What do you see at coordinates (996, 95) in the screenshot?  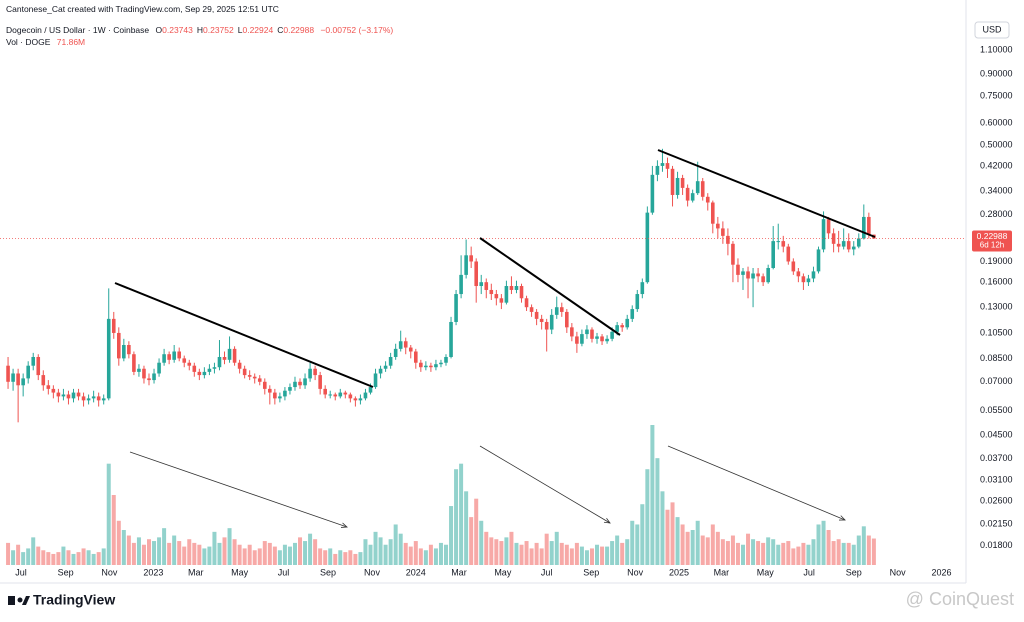 I see `y-tick-label: 0.75000` at bounding box center [996, 95].